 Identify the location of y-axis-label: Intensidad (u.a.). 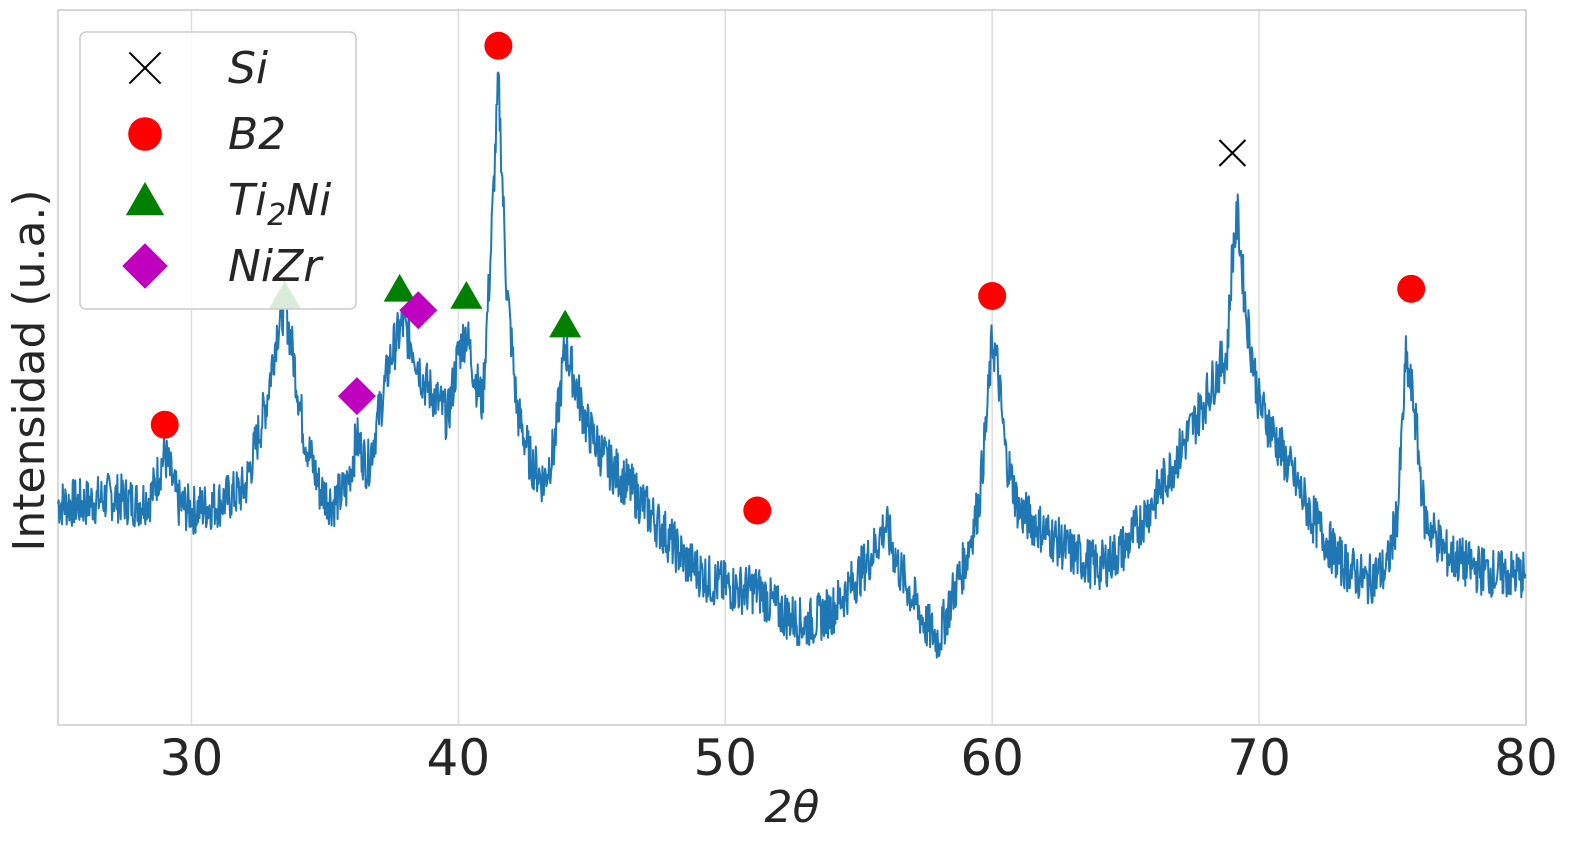
(29, 370).